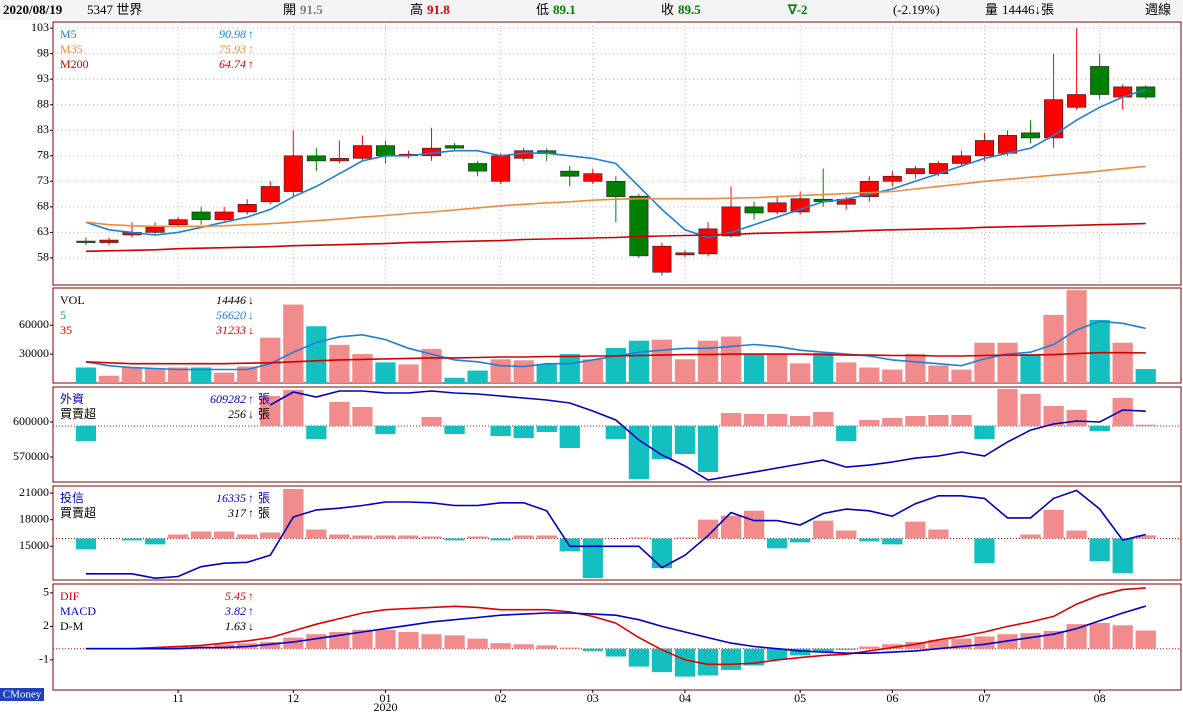 Image resolution: width=1183 pixels, height=714 pixels. Describe the element at coordinates (617, 533) in the screenshot. I see `panel-frame` at that location.